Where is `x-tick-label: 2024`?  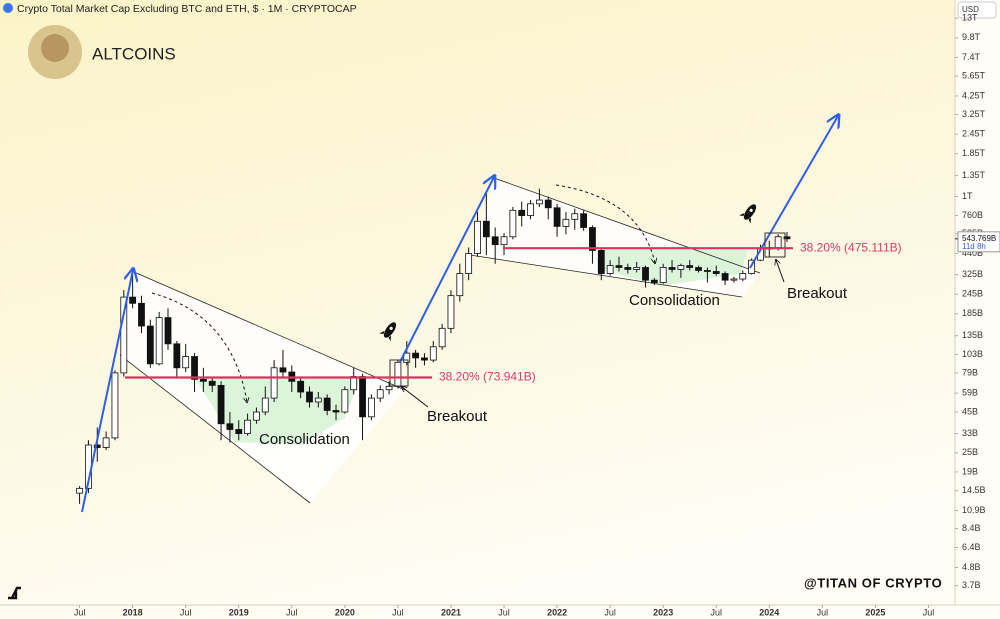
x-tick-label: 2024 is located at coordinates (769, 612).